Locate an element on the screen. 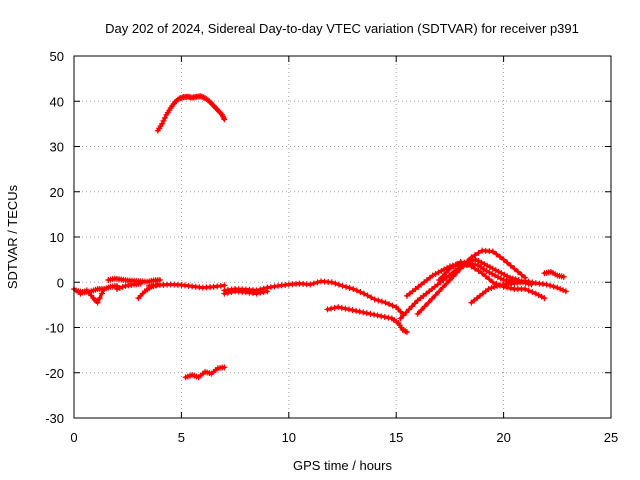  series-arc-late-falling is located at coordinates (492, 280).